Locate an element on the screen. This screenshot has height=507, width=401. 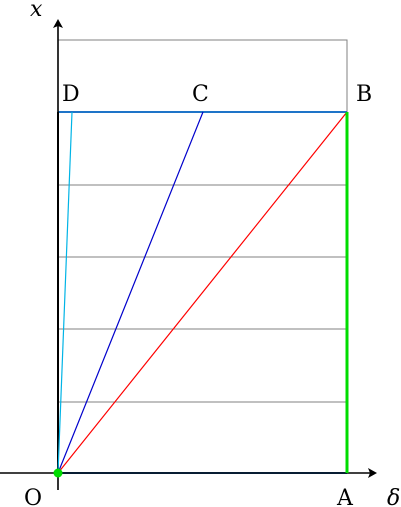
delta-axis-label: δ is located at coordinates (393, 496).